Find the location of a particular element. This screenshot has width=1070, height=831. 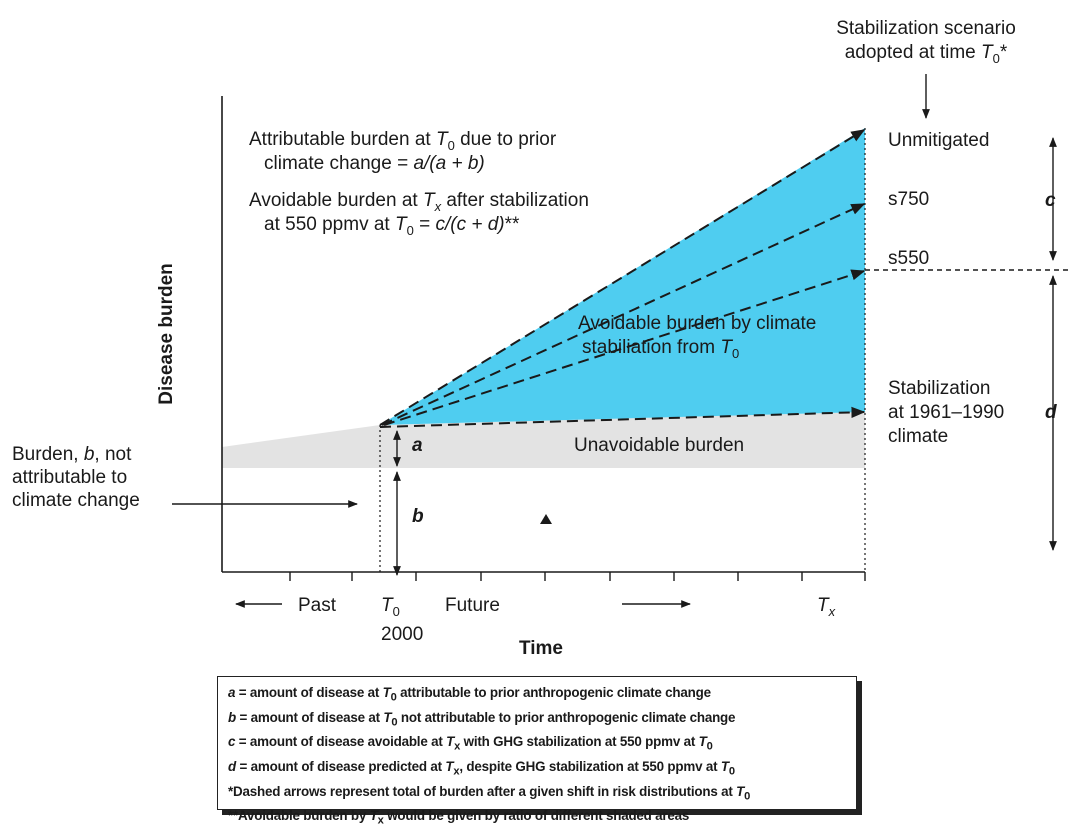

x-label-year: 2000 is located at coordinates (402, 634).